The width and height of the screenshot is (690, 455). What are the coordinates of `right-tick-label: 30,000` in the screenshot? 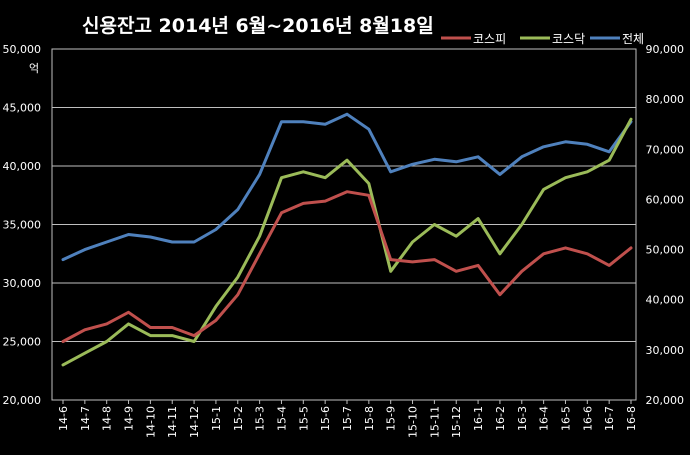 It's located at (665, 350).